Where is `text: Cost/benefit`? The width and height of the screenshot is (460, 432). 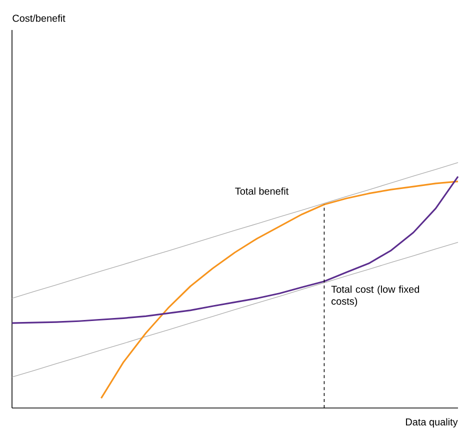
text: Cost/benefit is located at coordinates (39, 18).